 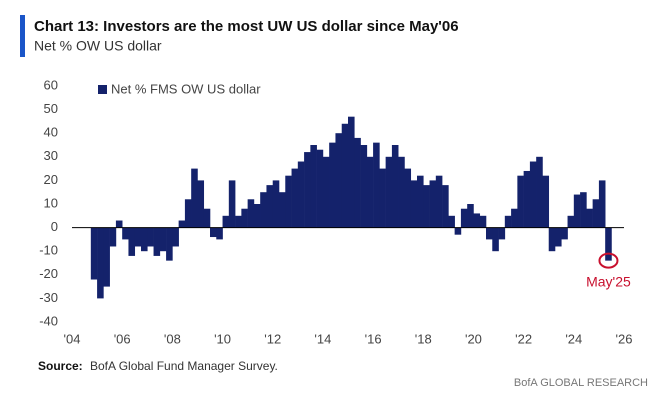 What do you see at coordinates (48, 297) in the screenshot?
I see `y-tick-label: -30` at bounding box center [48, 297].